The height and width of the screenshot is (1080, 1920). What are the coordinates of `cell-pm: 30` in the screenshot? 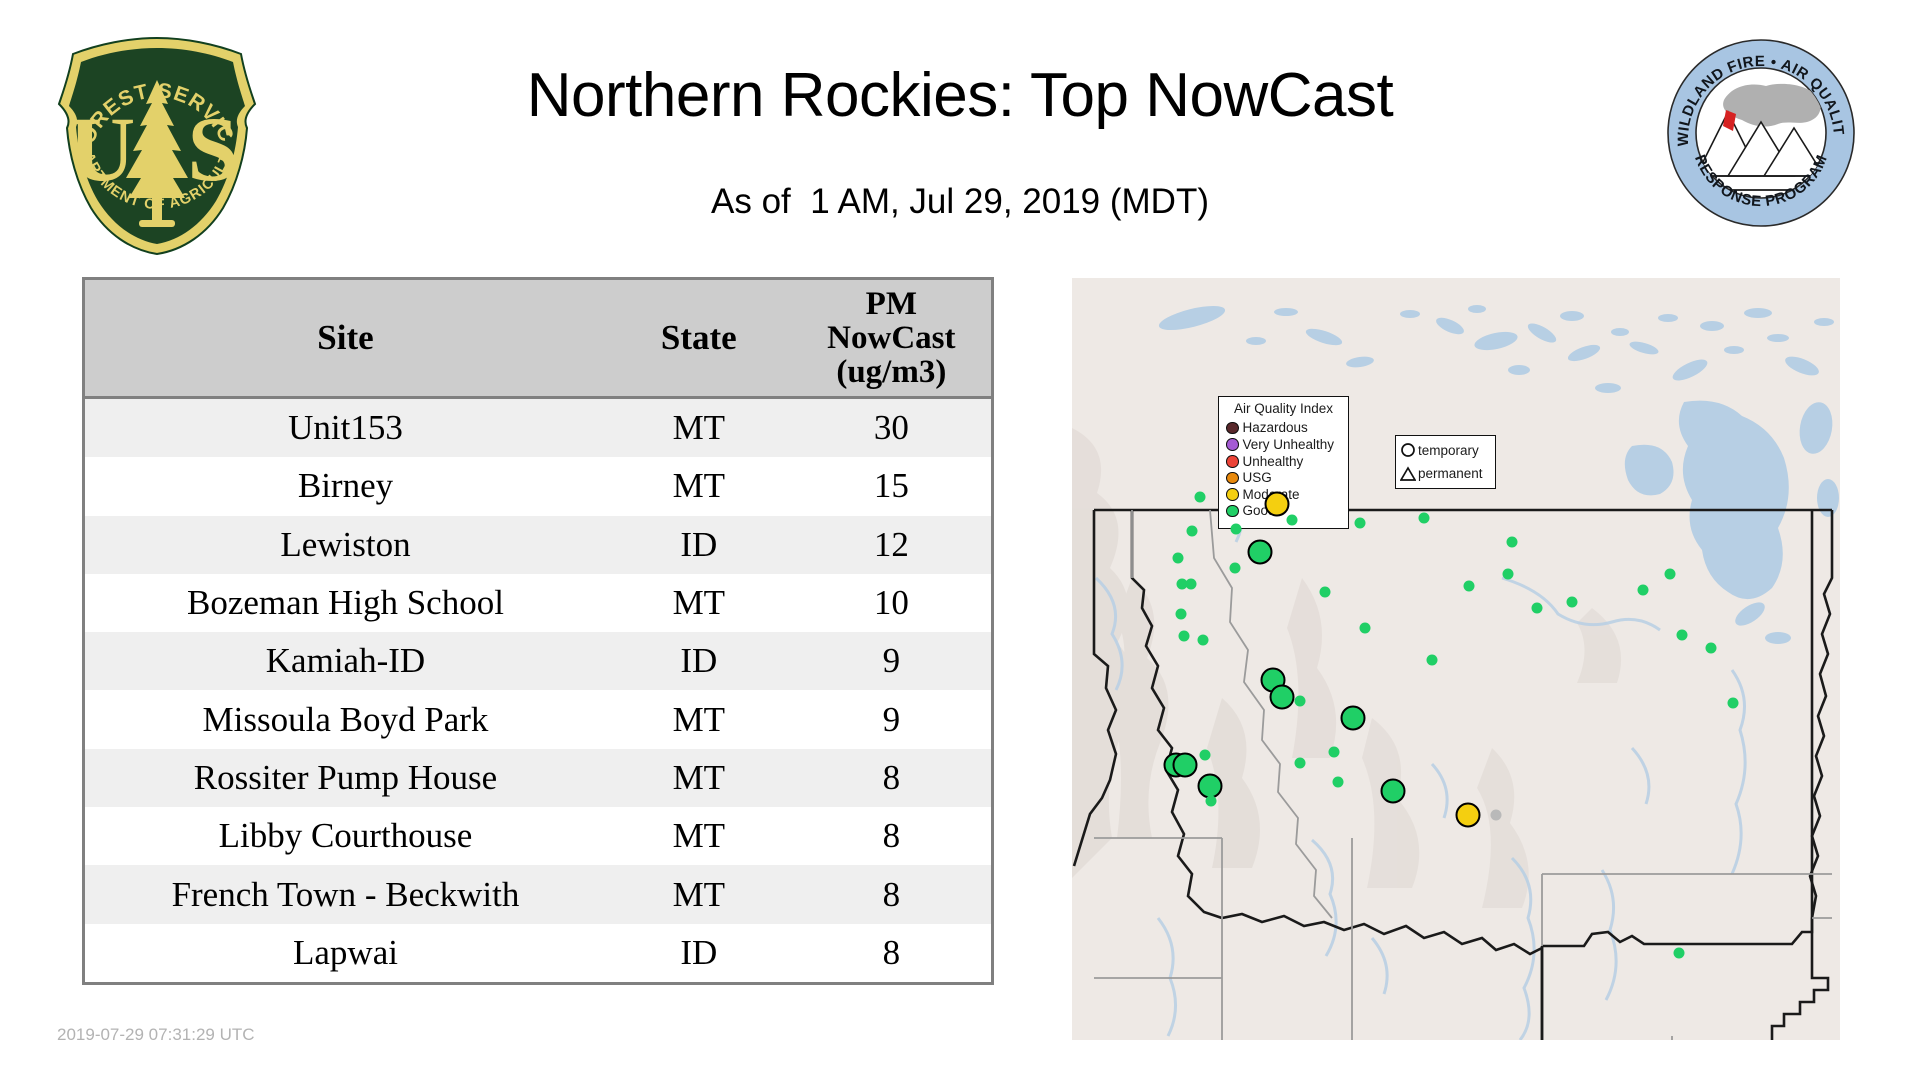 It's located at (891, 428).